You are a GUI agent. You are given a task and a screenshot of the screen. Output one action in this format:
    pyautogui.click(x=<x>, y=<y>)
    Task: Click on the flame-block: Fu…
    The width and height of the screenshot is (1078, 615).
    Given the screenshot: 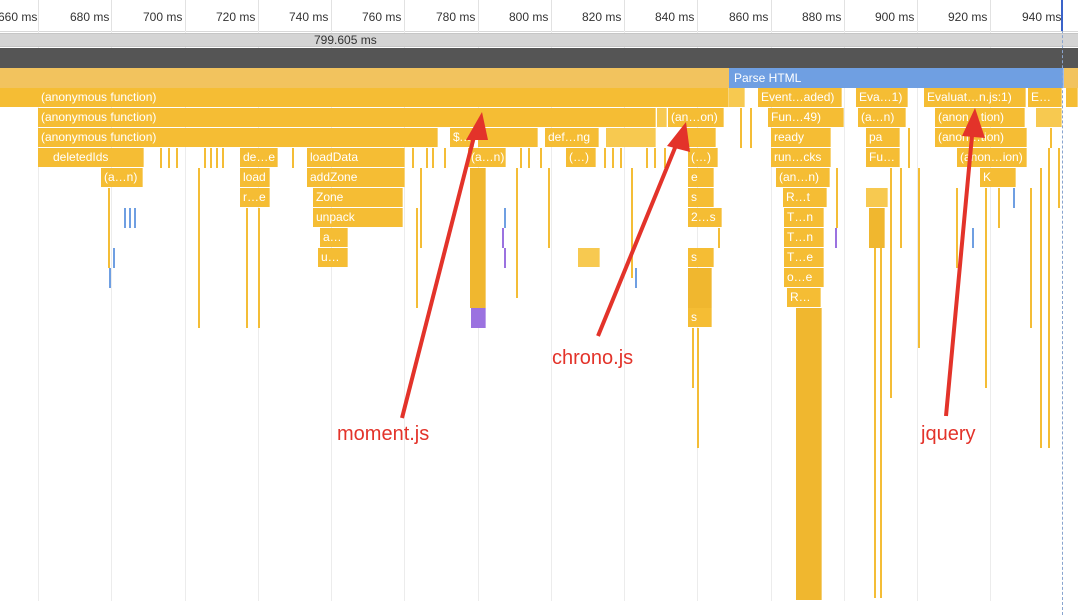 What is the action you would take?
    pyautogui.click(x=883, y=157)
    